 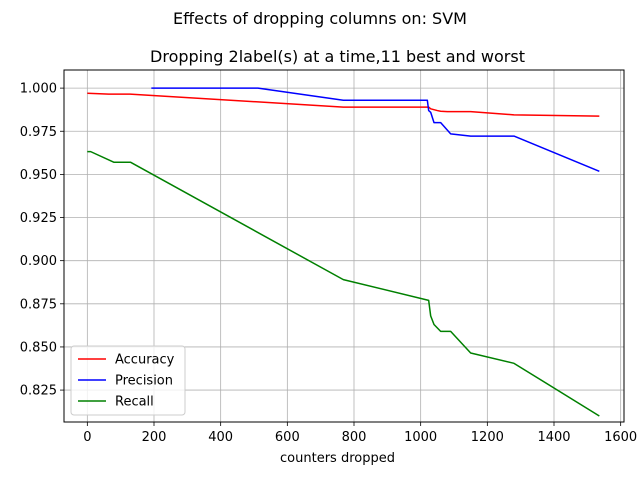 I want to click on x-tick-label: 200, so click(x=154, y=437).